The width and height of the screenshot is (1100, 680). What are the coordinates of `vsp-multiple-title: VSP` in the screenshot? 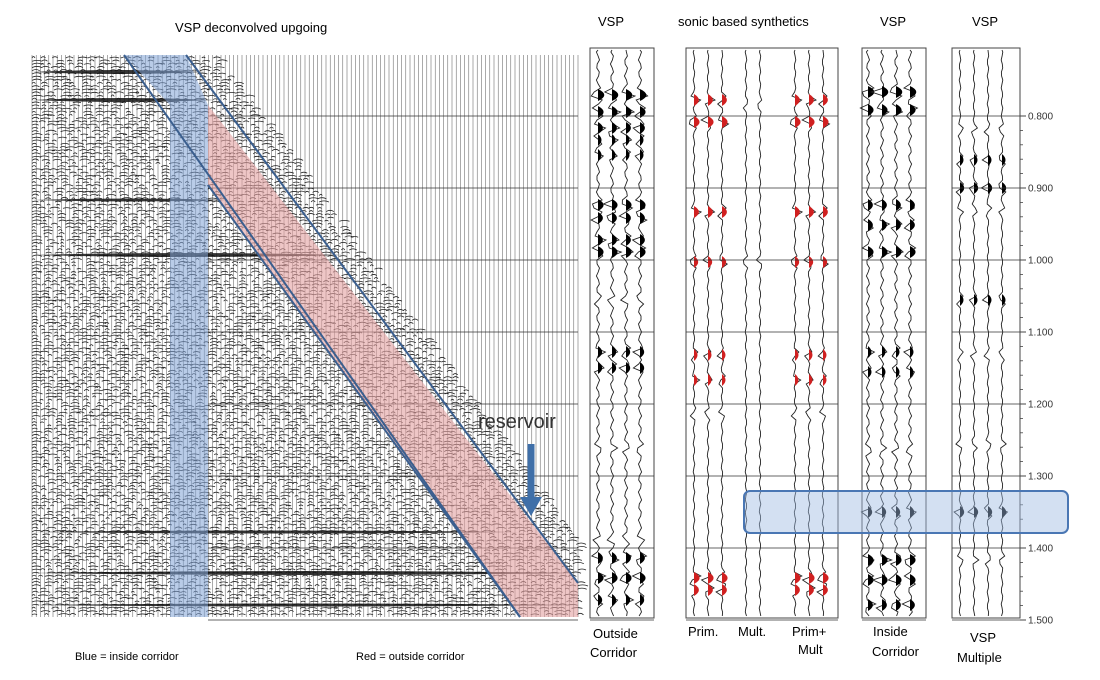 It's located at (985, 21).